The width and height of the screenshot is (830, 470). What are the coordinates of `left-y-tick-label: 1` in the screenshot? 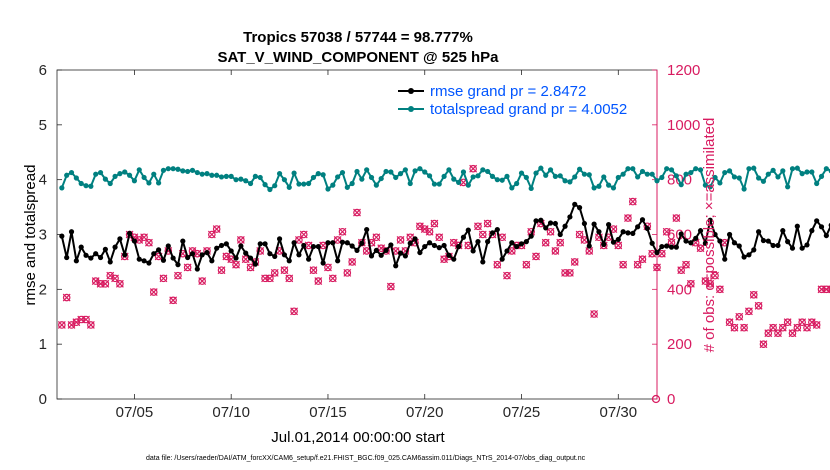 It's located at (43, 344).